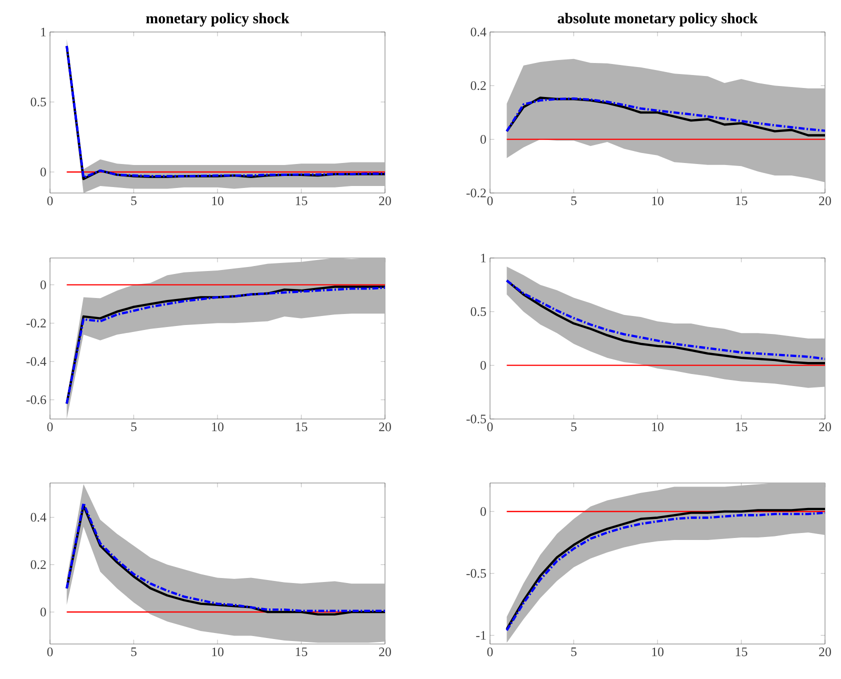 This screenshot has width=841, height=679. Describe the element at coordinates (218, 19) in the screenshot. I see `chart-title: monetary policy shock` at that location.